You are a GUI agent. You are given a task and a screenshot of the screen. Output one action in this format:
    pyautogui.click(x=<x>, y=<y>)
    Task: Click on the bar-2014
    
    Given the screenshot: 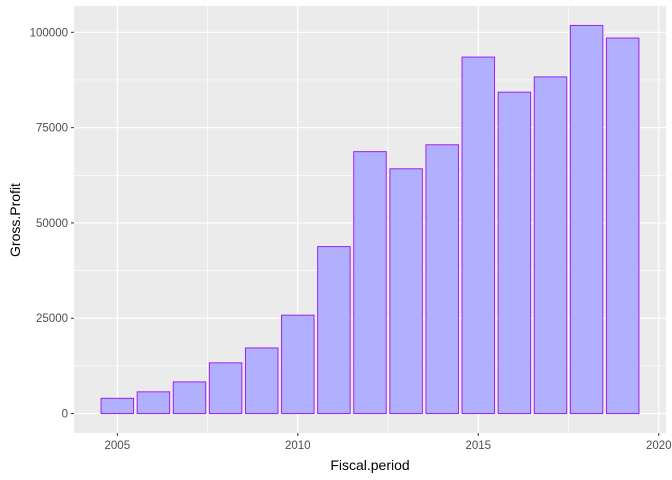 What is the action you would take?
    pyautogui.click(x=442, y=279)
    